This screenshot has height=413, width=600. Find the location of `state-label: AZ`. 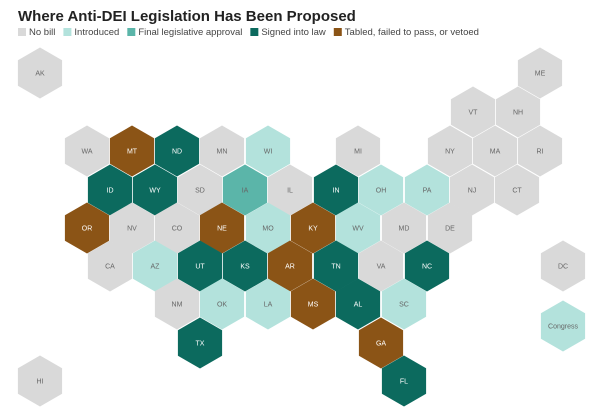

state-label: AZ is located at coordinates (156, 266).